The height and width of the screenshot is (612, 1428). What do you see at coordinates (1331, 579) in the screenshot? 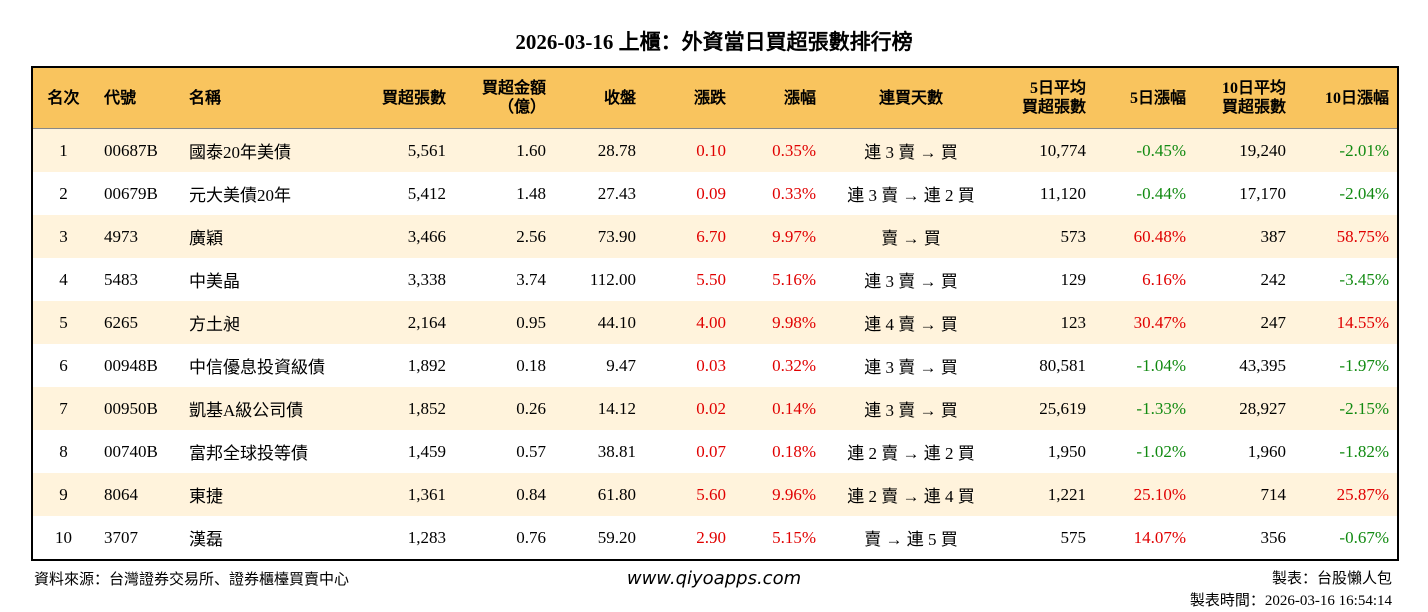
I see `maker: 製表：台股懶人包` at bounding box center [1331, 579].